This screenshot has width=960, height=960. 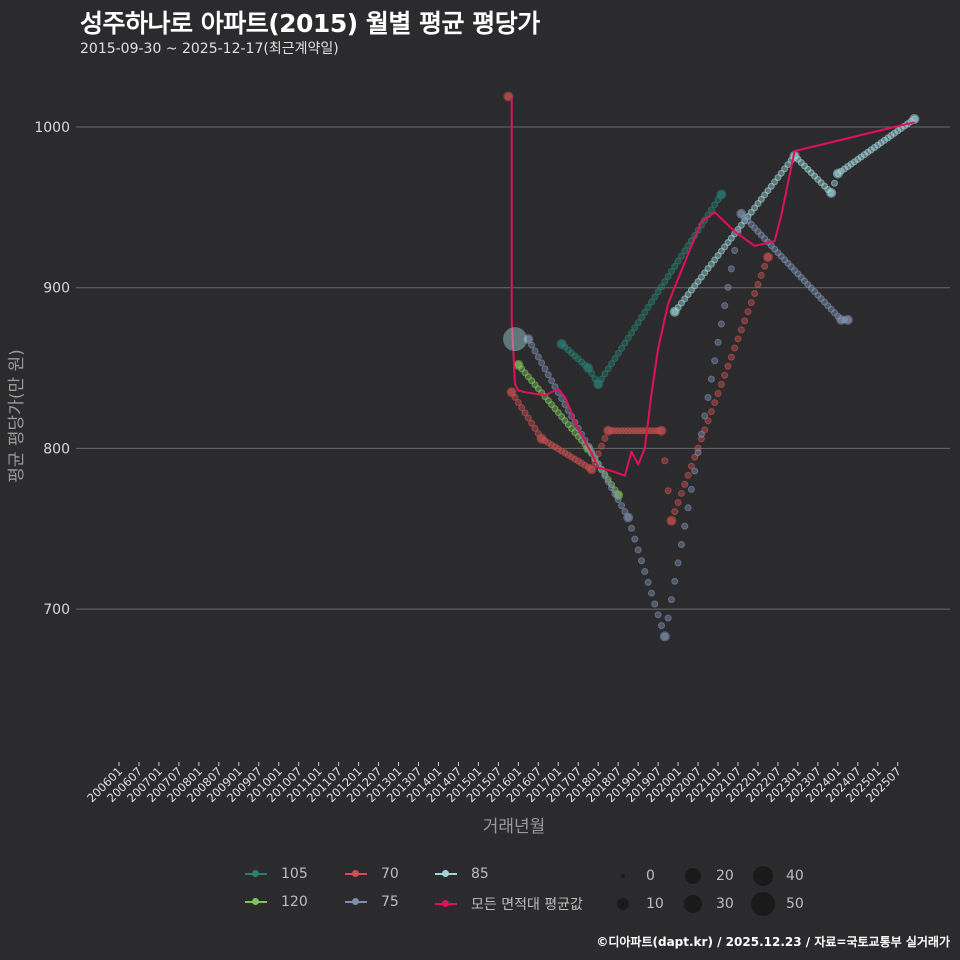 What do you see at coordinates (707, 876) in the screenshot?
I see `size-legend-item: 20` at bounding box center [707, 876].